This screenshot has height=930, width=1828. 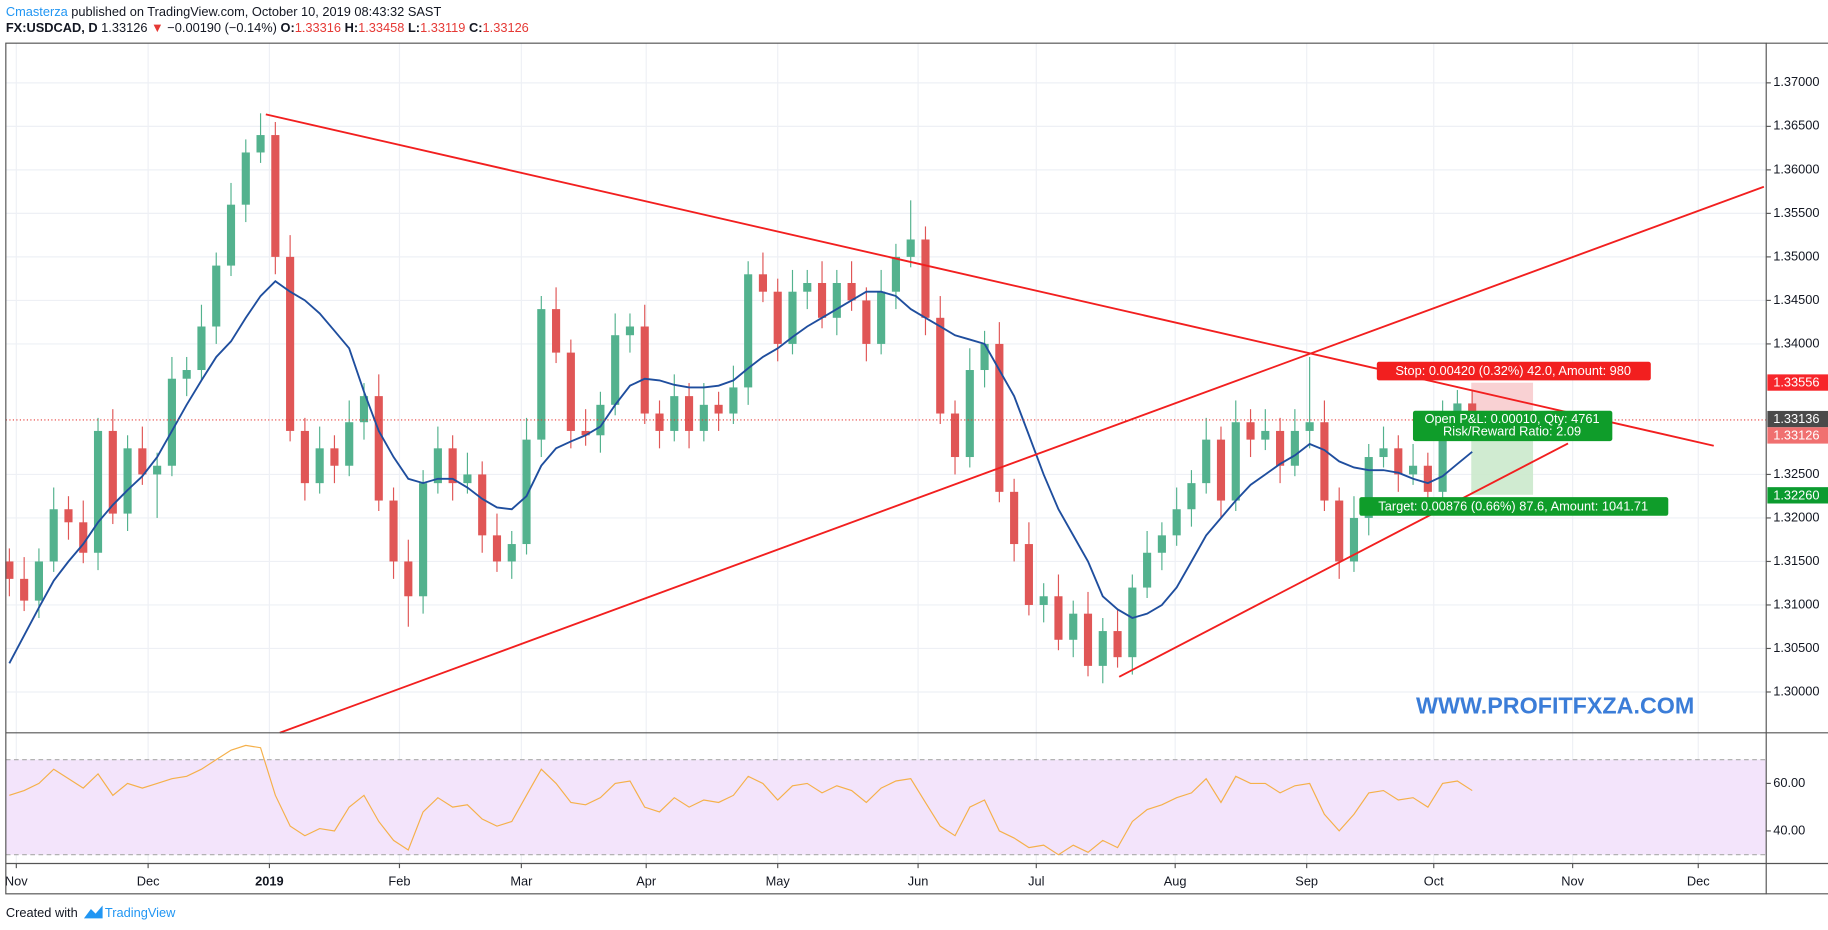 I want to click on y-tick-label: 1.34500, so click(x=1796, y=299).